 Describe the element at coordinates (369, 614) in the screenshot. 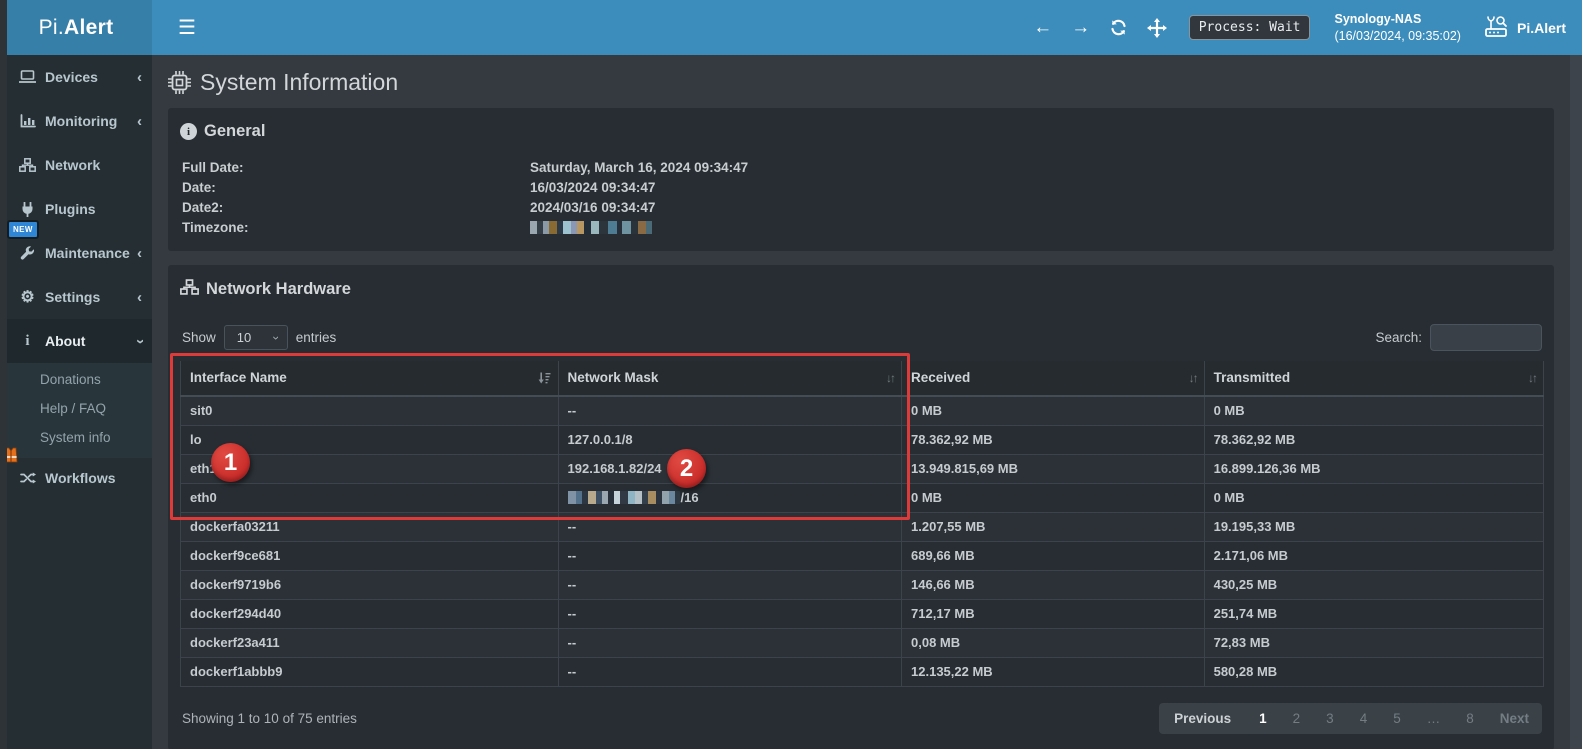

I see `cell-interface: dockerf294d40` at that location.